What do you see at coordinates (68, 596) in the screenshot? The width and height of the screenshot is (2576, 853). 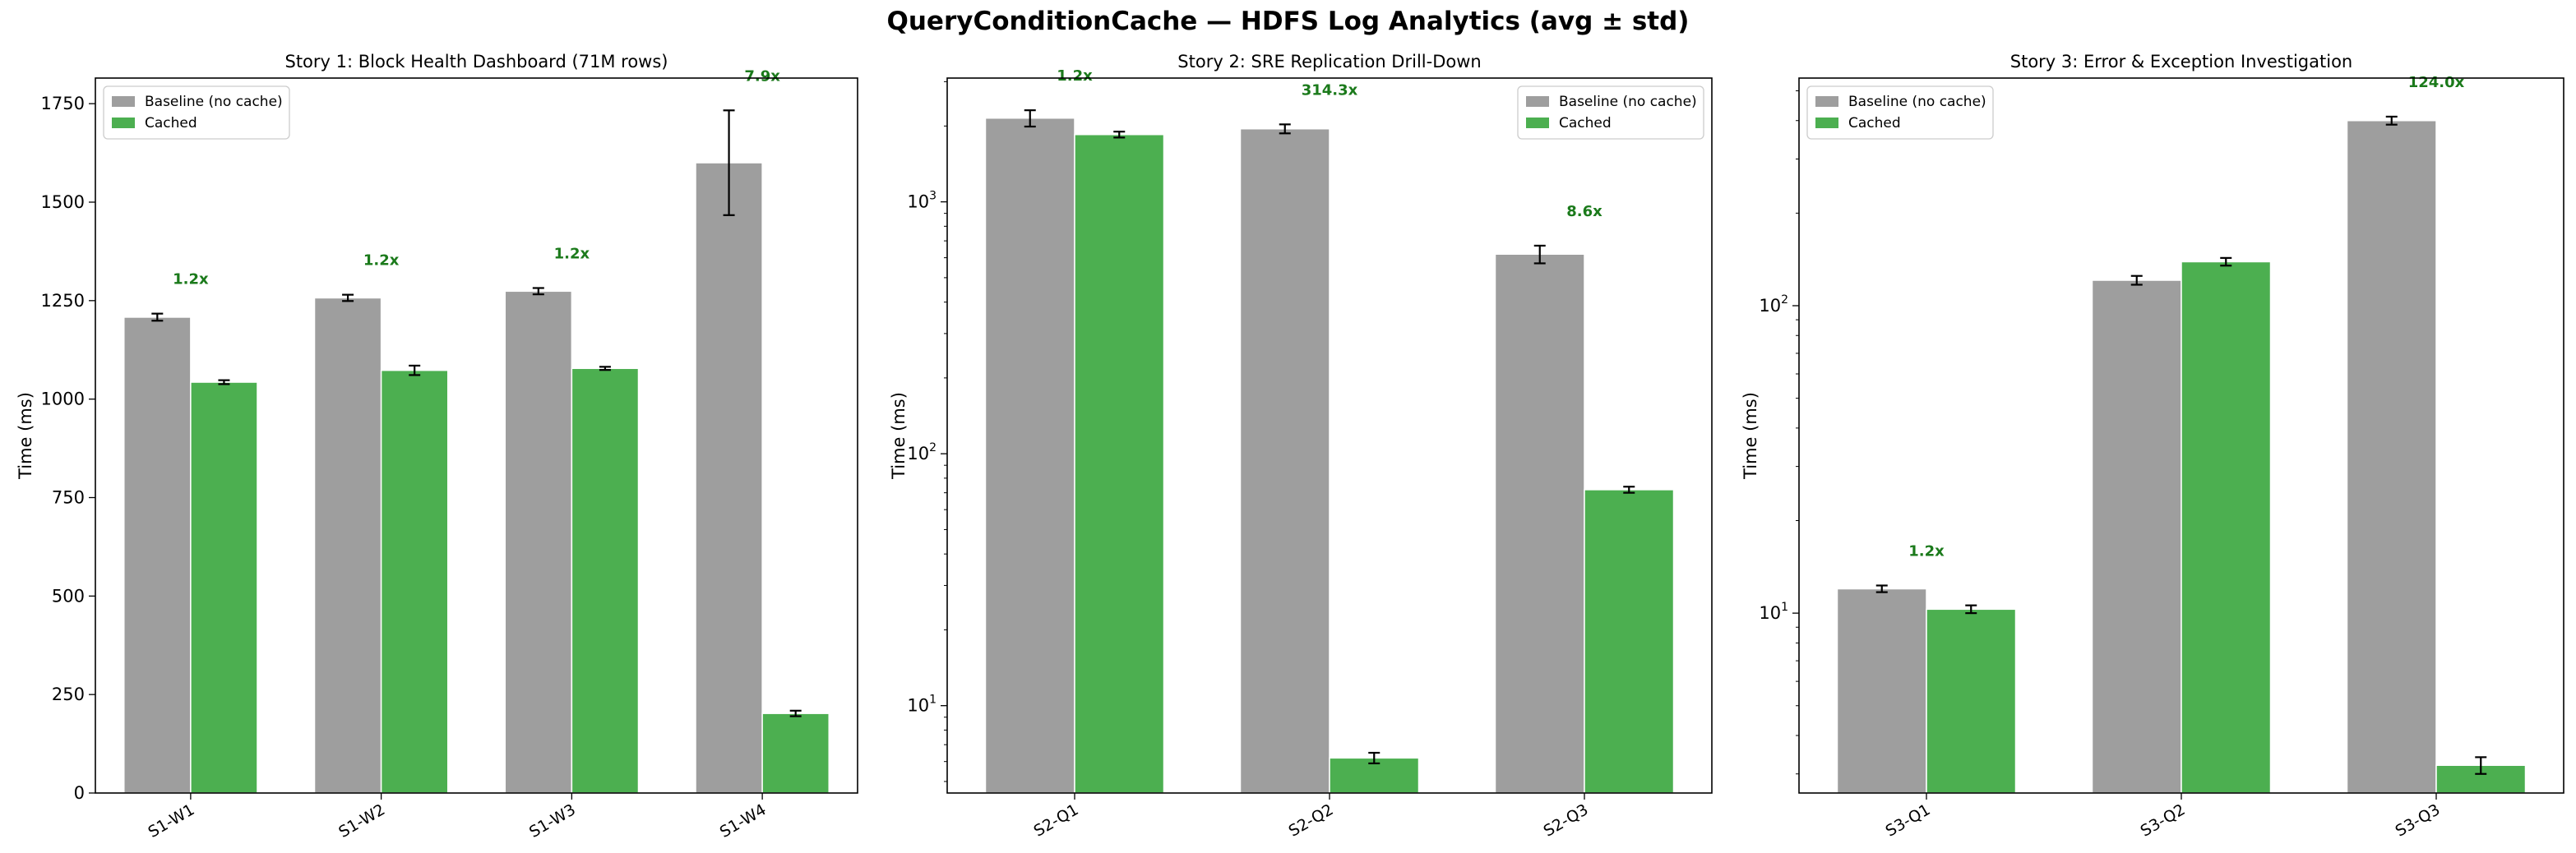 I see `y-tick-label: 500` at bounding box center [68, 596].